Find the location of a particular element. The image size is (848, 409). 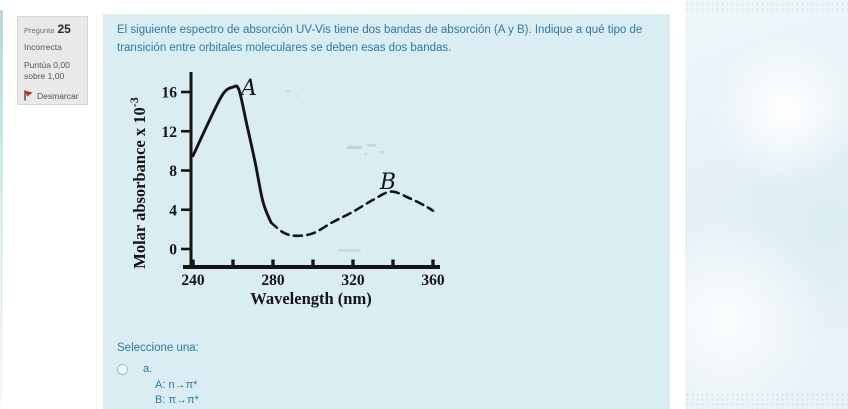

background-dot-texture-bottom is located at coordinates (766, 400).